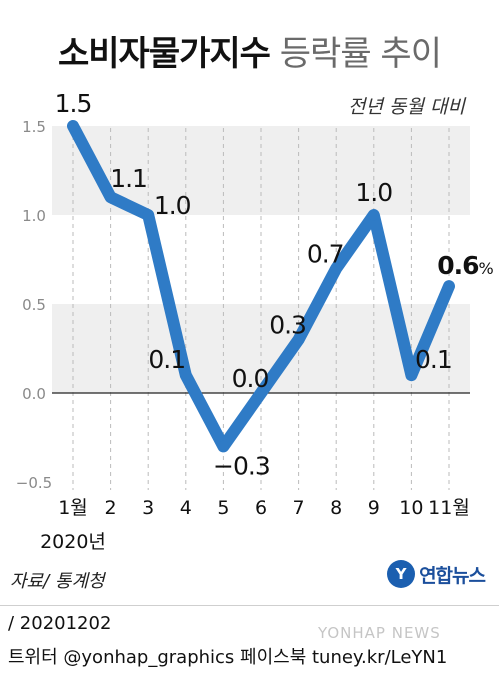 This screenshot has width=499, height=679. Describe the element at coordinates (73, 508) in the screenshot. I see `x-tick-label: 1월` at that location.